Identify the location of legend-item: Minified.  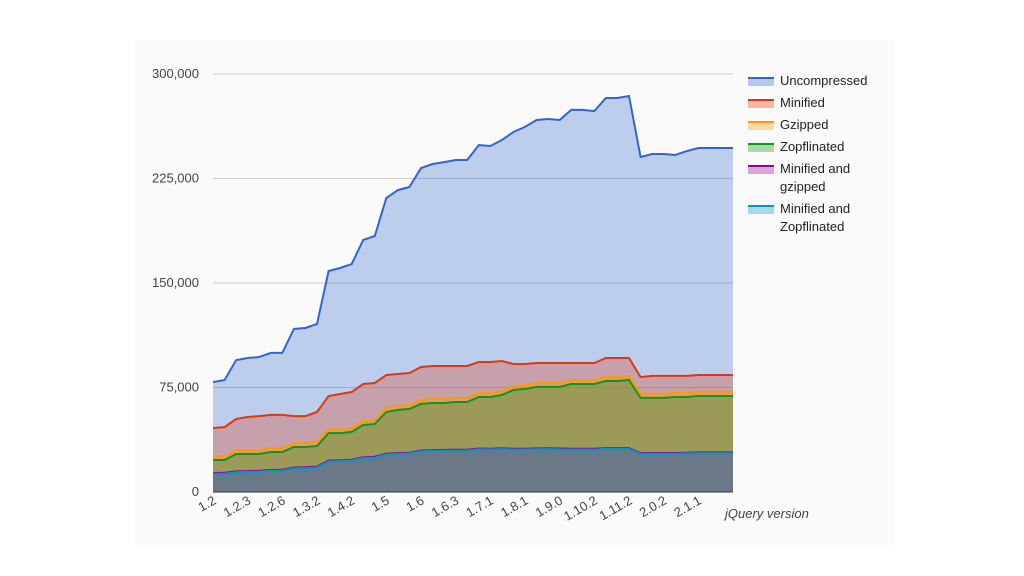
(818, 103).